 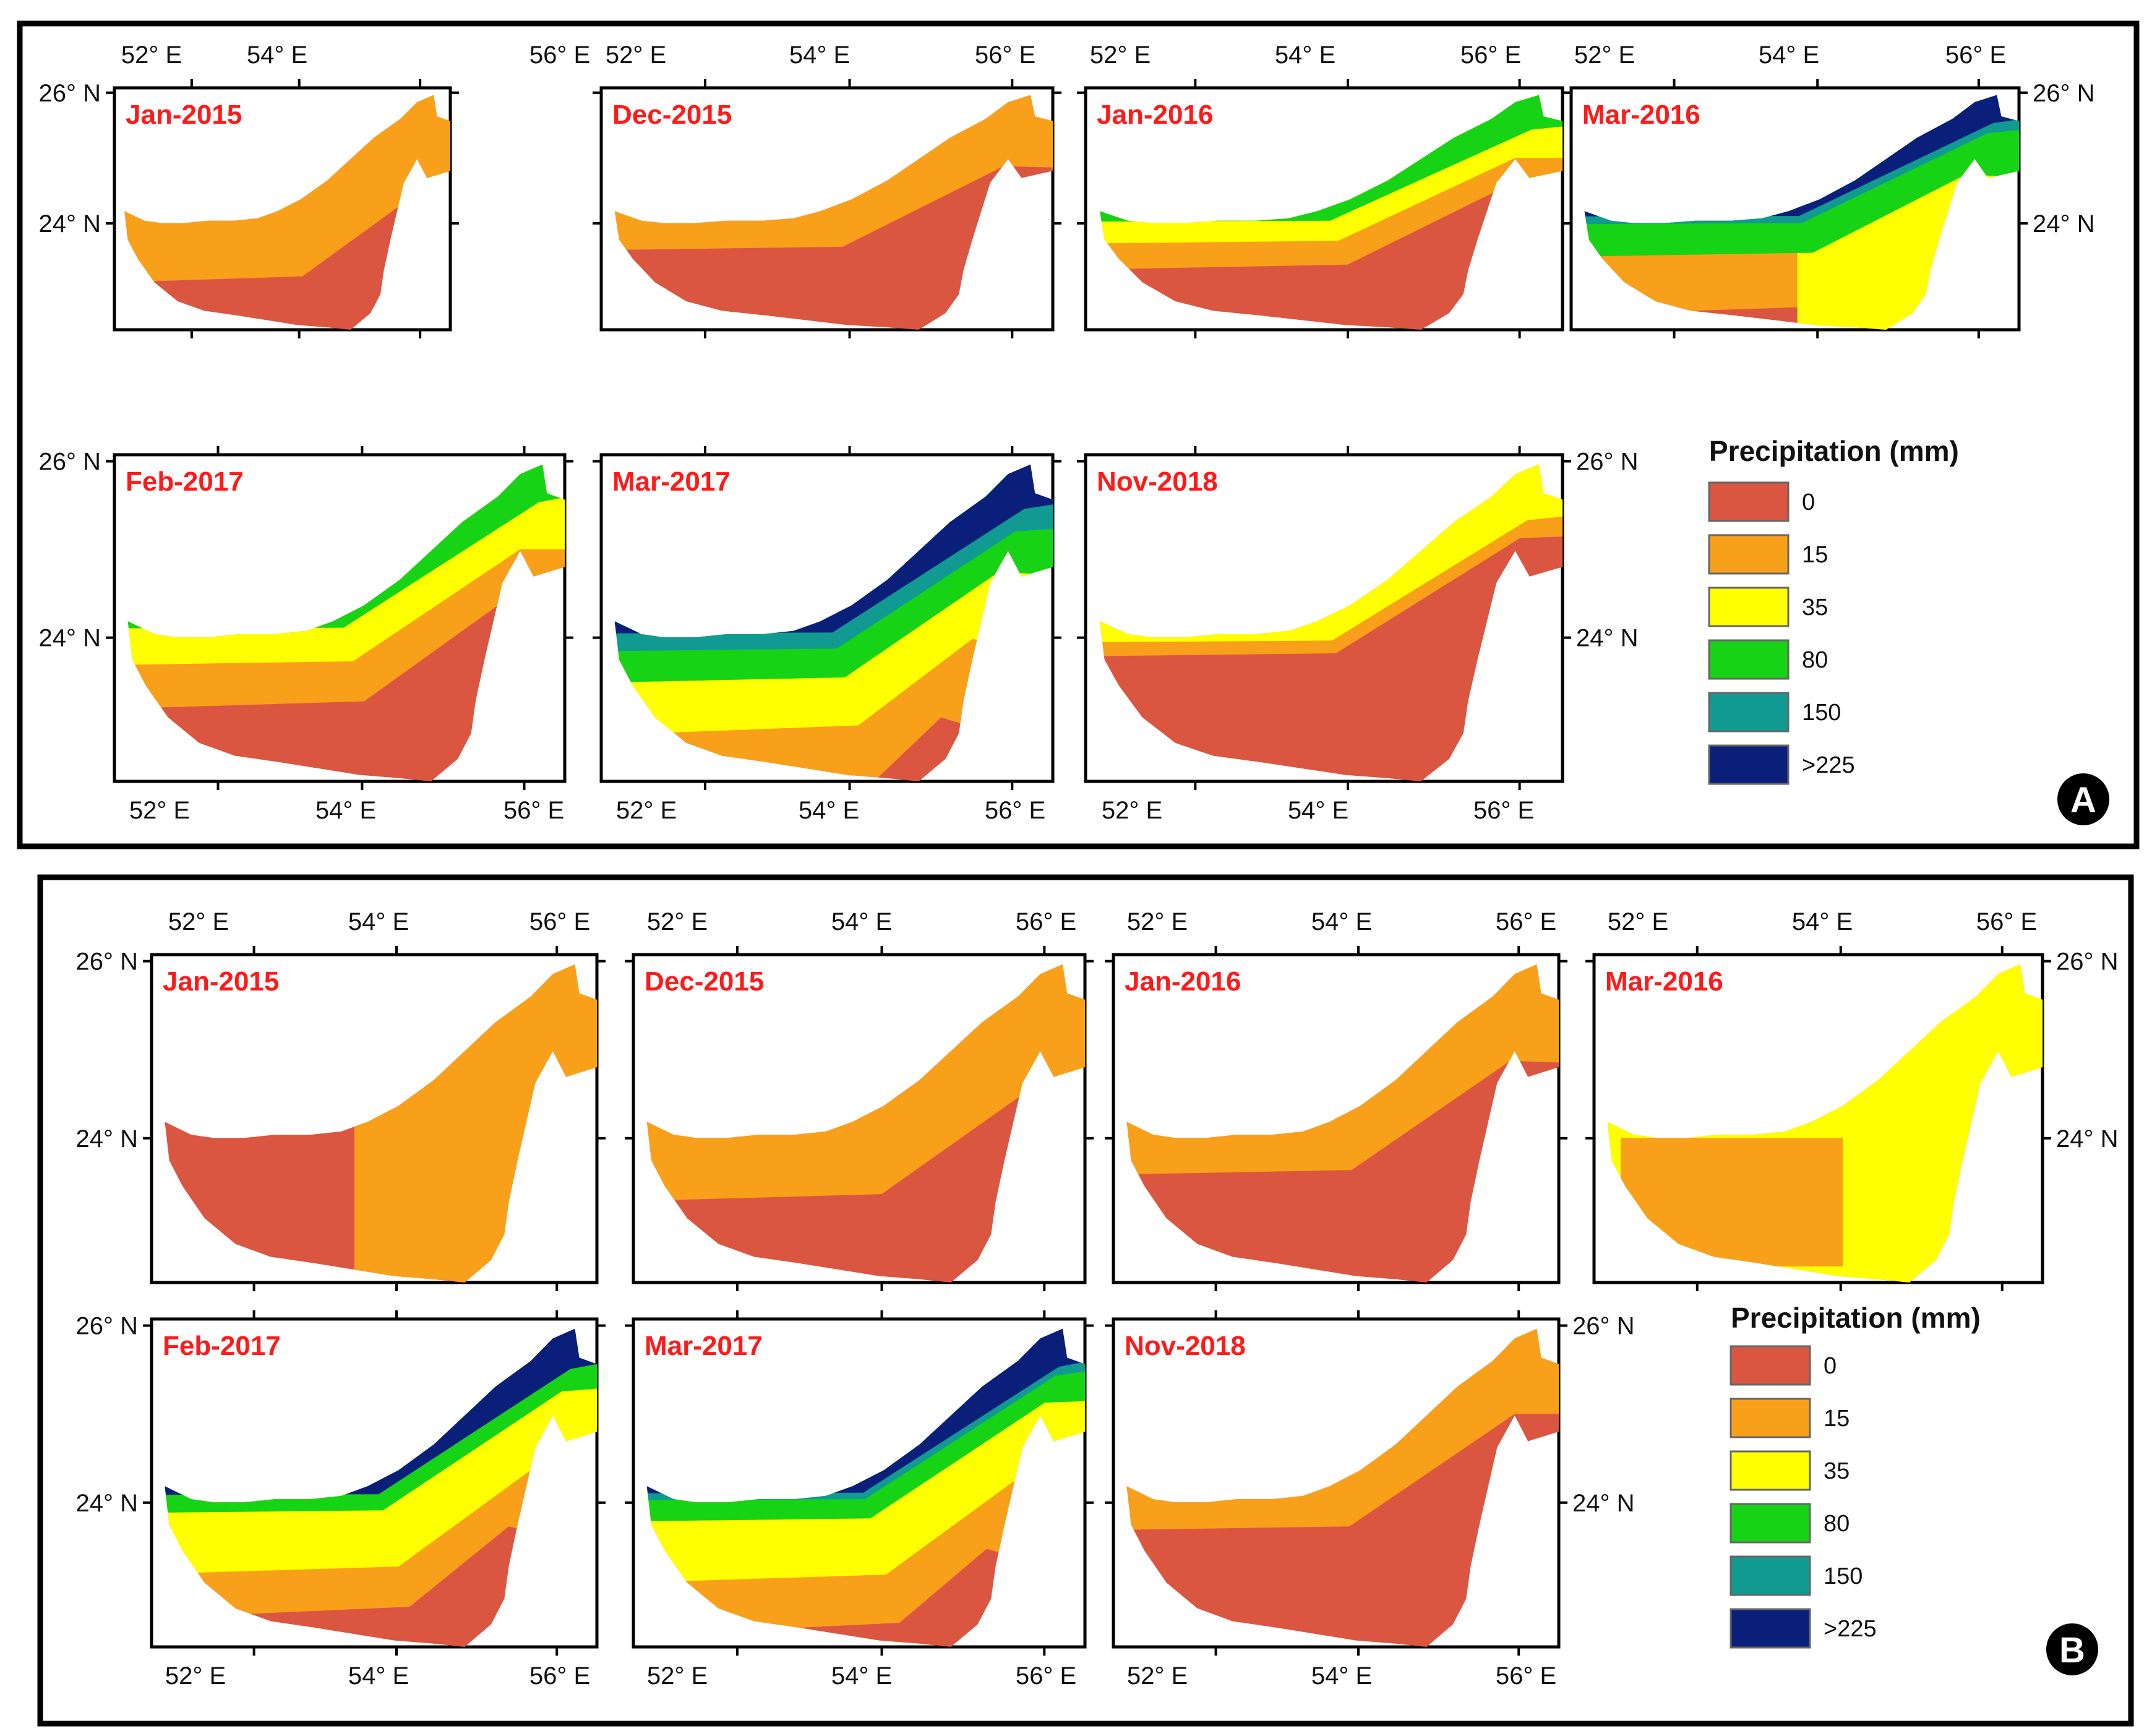 I want to click on legend-label: >225, so click(x=1851, y=1629).